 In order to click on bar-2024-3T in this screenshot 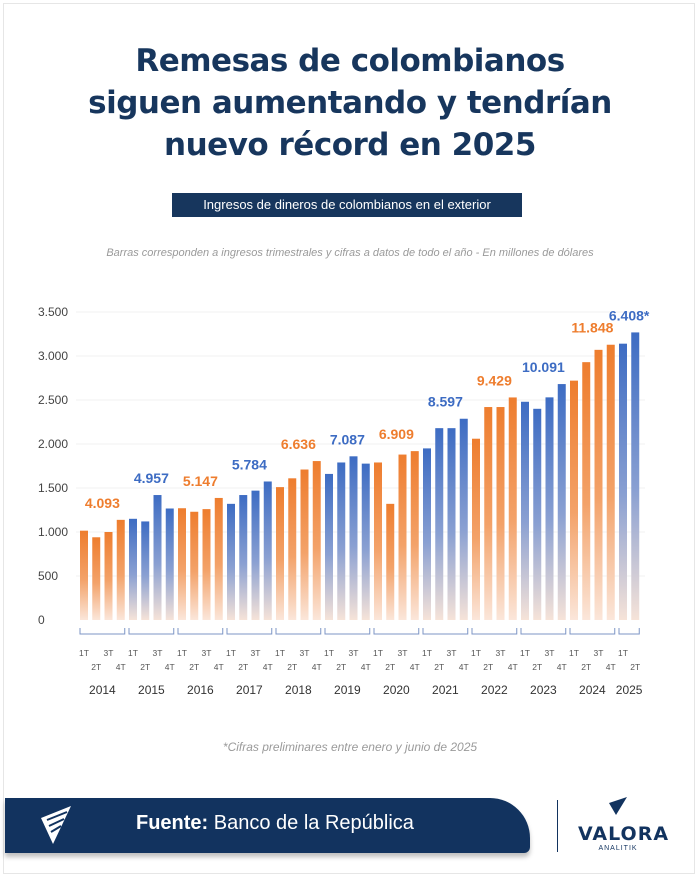, I will do `click(598, 484)`.